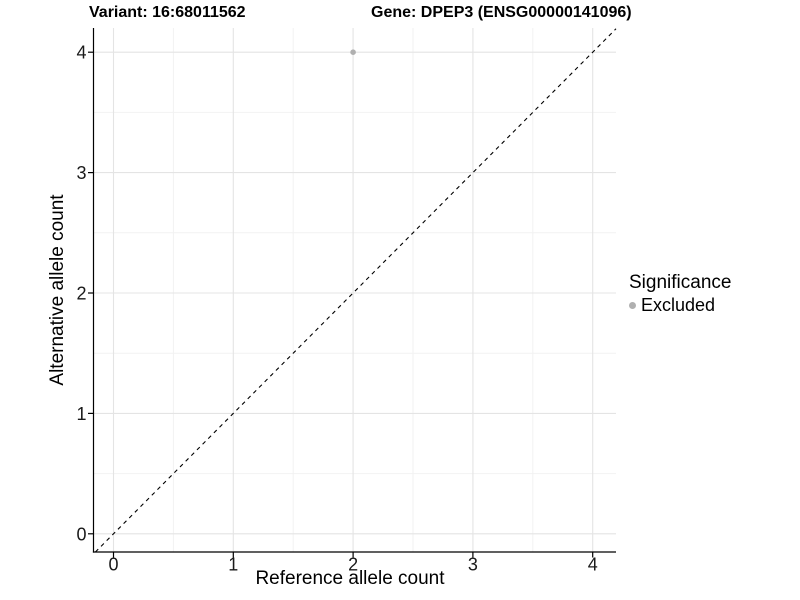 This screenshot has width=800, height=600. Describe the element at coordinates (593, 565) in the screenshot. I see `x-tick-label: 4` at that location.